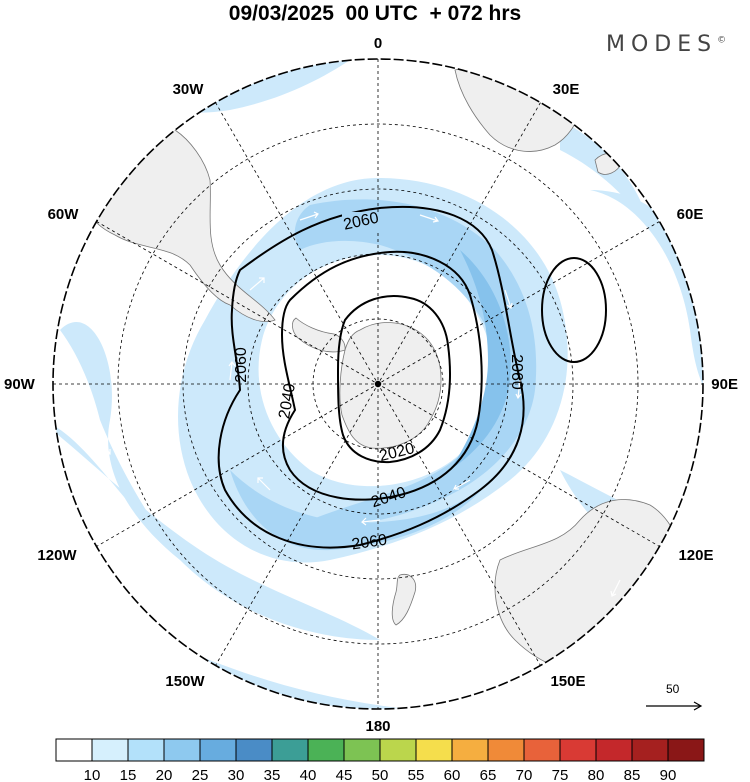  I want to click on contour-closed-high, so click(574, 310).